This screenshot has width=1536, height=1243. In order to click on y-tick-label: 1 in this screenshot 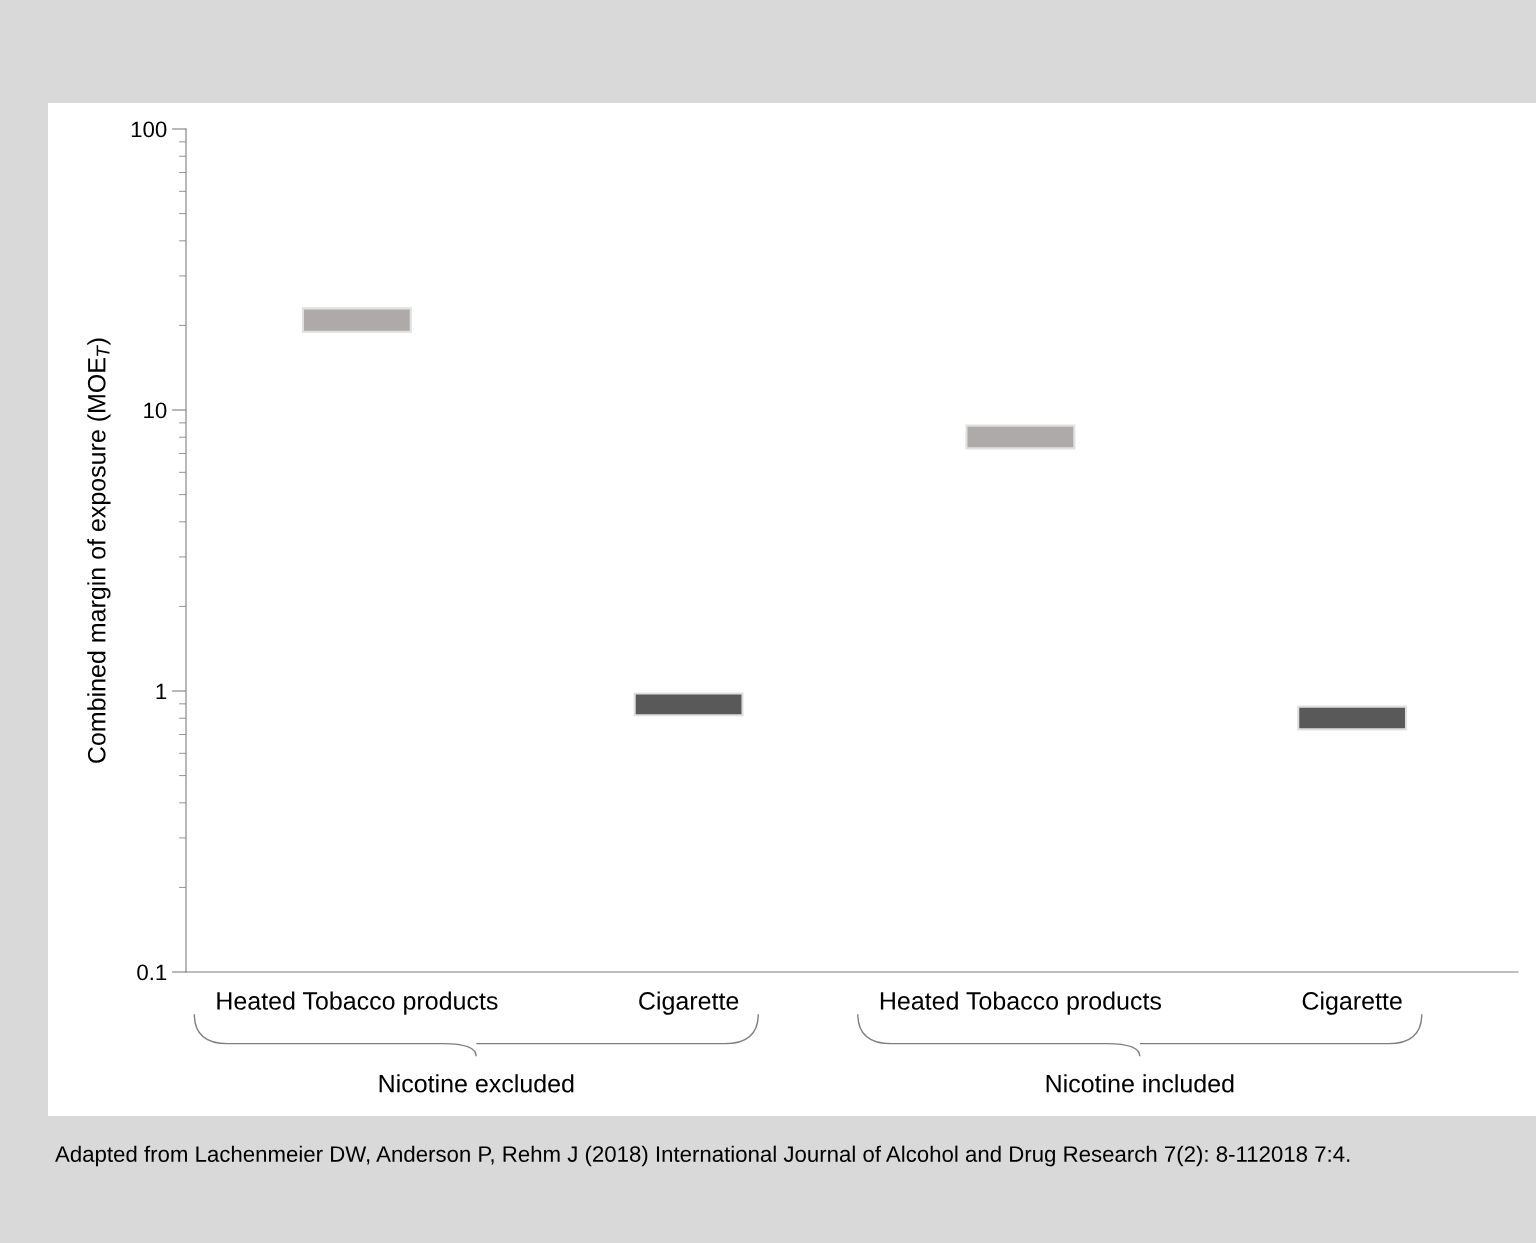, I will do `click(161, 691)`.